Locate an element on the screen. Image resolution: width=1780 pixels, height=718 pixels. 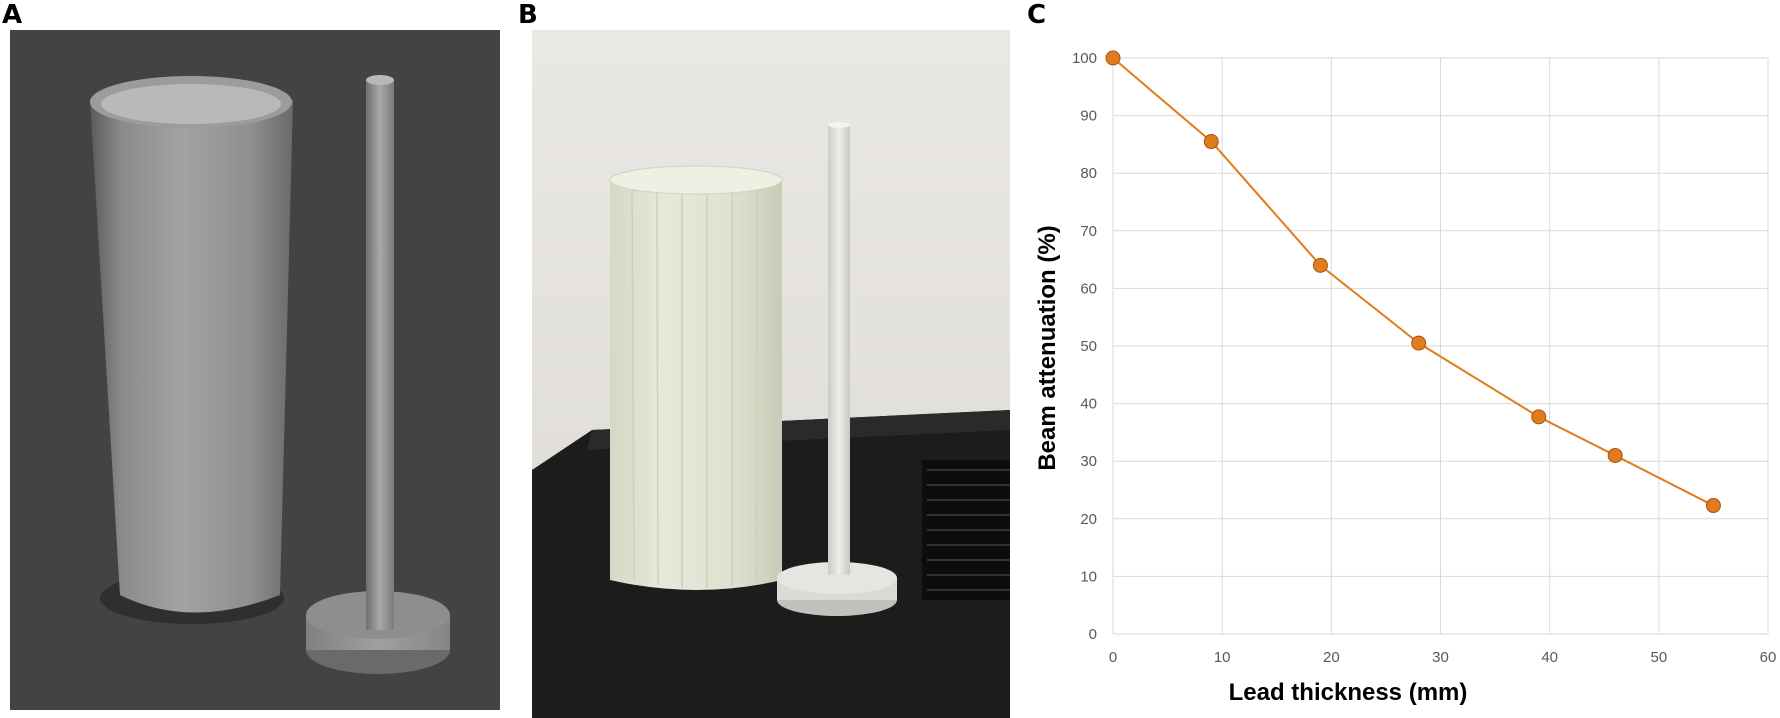
panel-label-b: B is located at coordinates (528, 15).